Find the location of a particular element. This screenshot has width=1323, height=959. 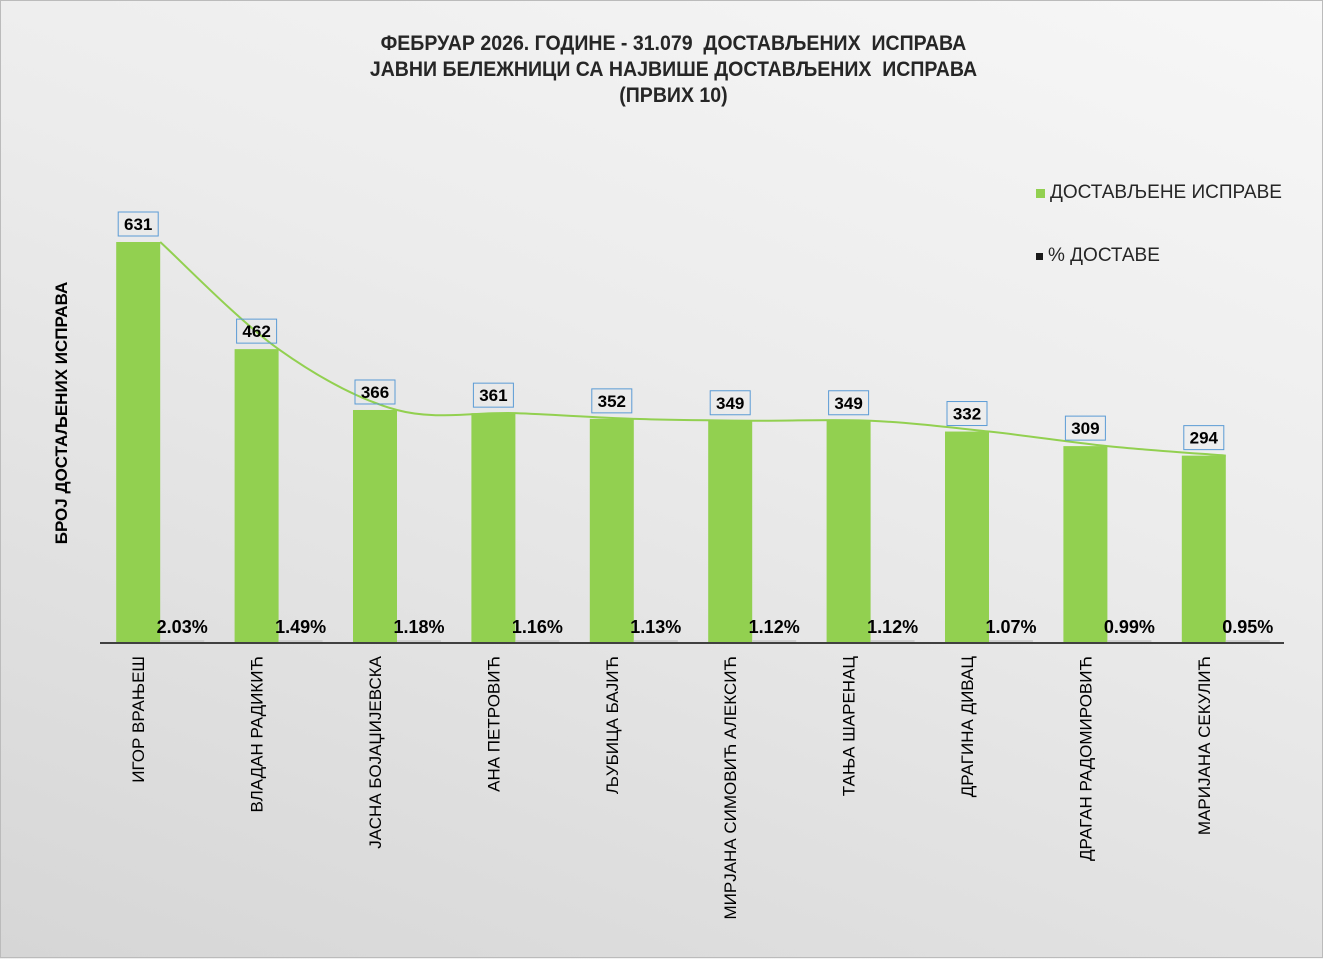

legend-label: % ДОСТАВЕ is located at coordinates (1104, 255).